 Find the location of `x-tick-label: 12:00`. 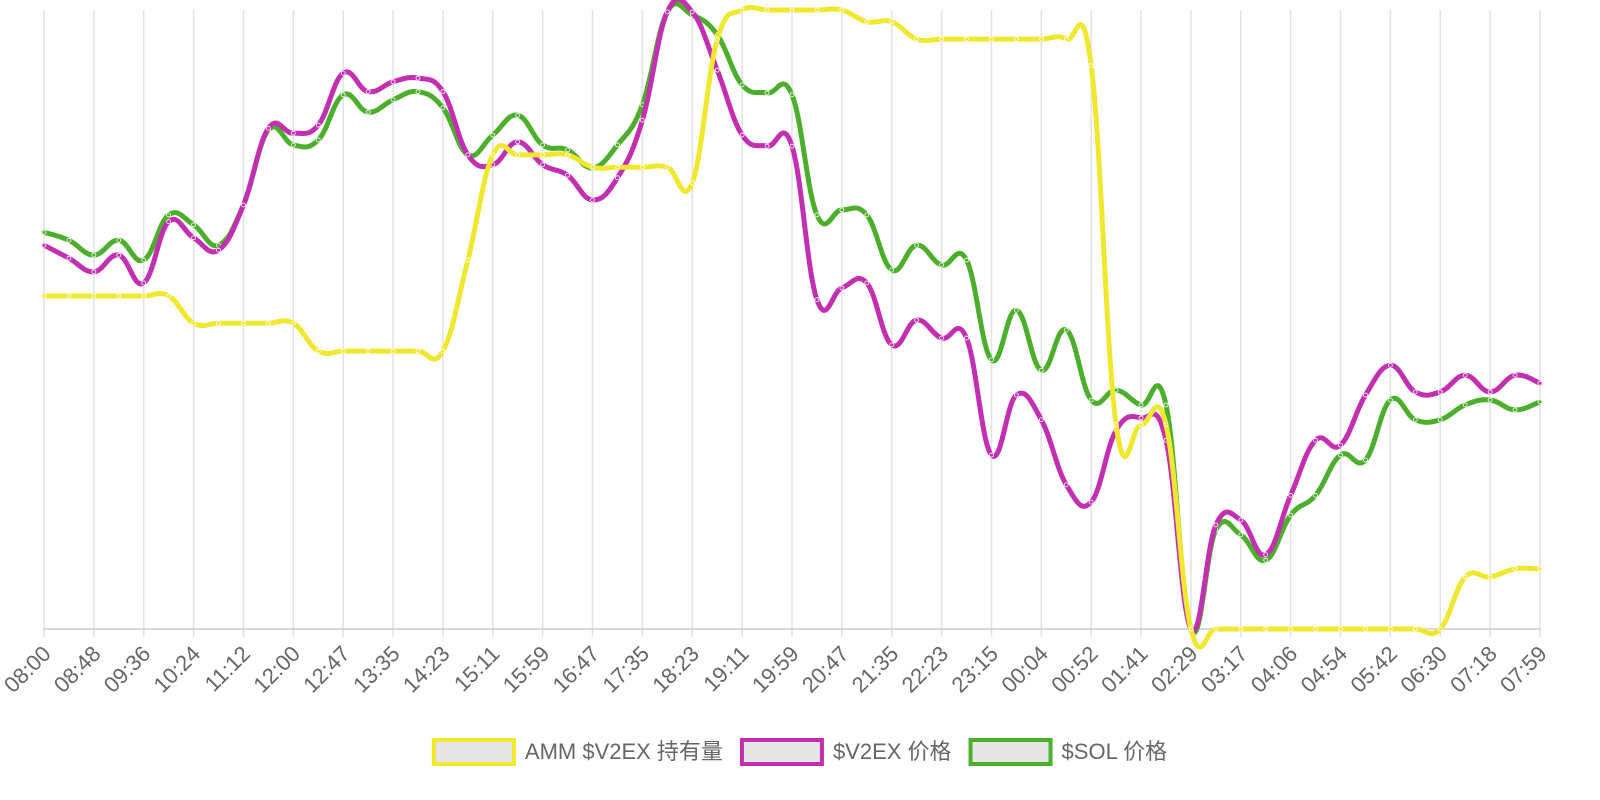

x-tick-label: 12:00 is located at coordinates (276, 669).